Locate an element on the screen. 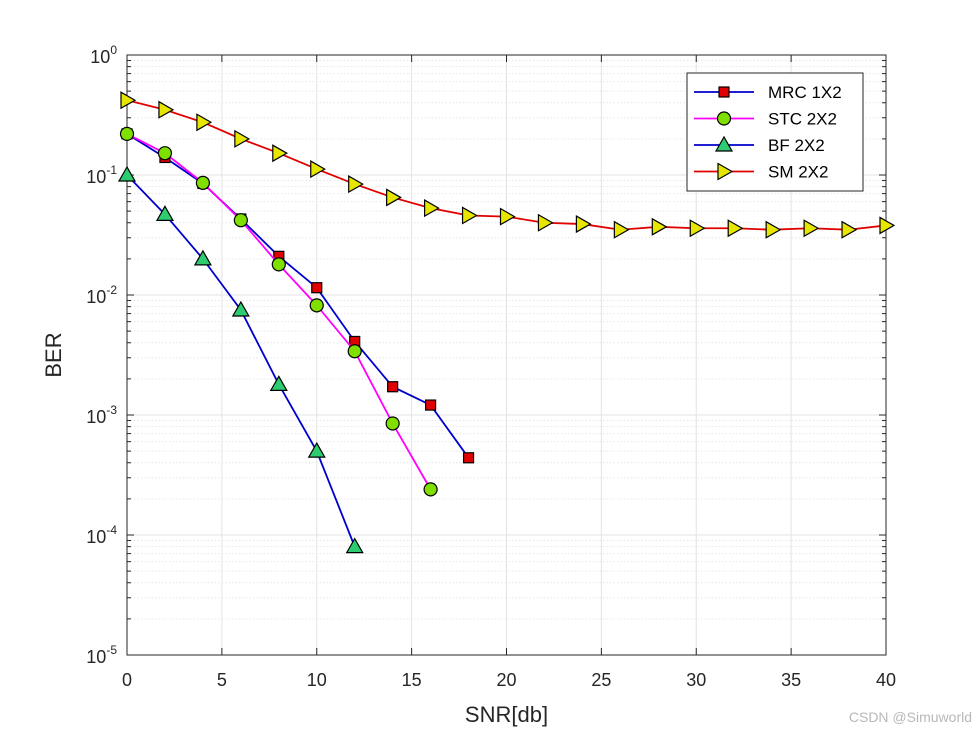 The image size is (980, 735). series-bf-2x2 is located at coordinates (240, 359).